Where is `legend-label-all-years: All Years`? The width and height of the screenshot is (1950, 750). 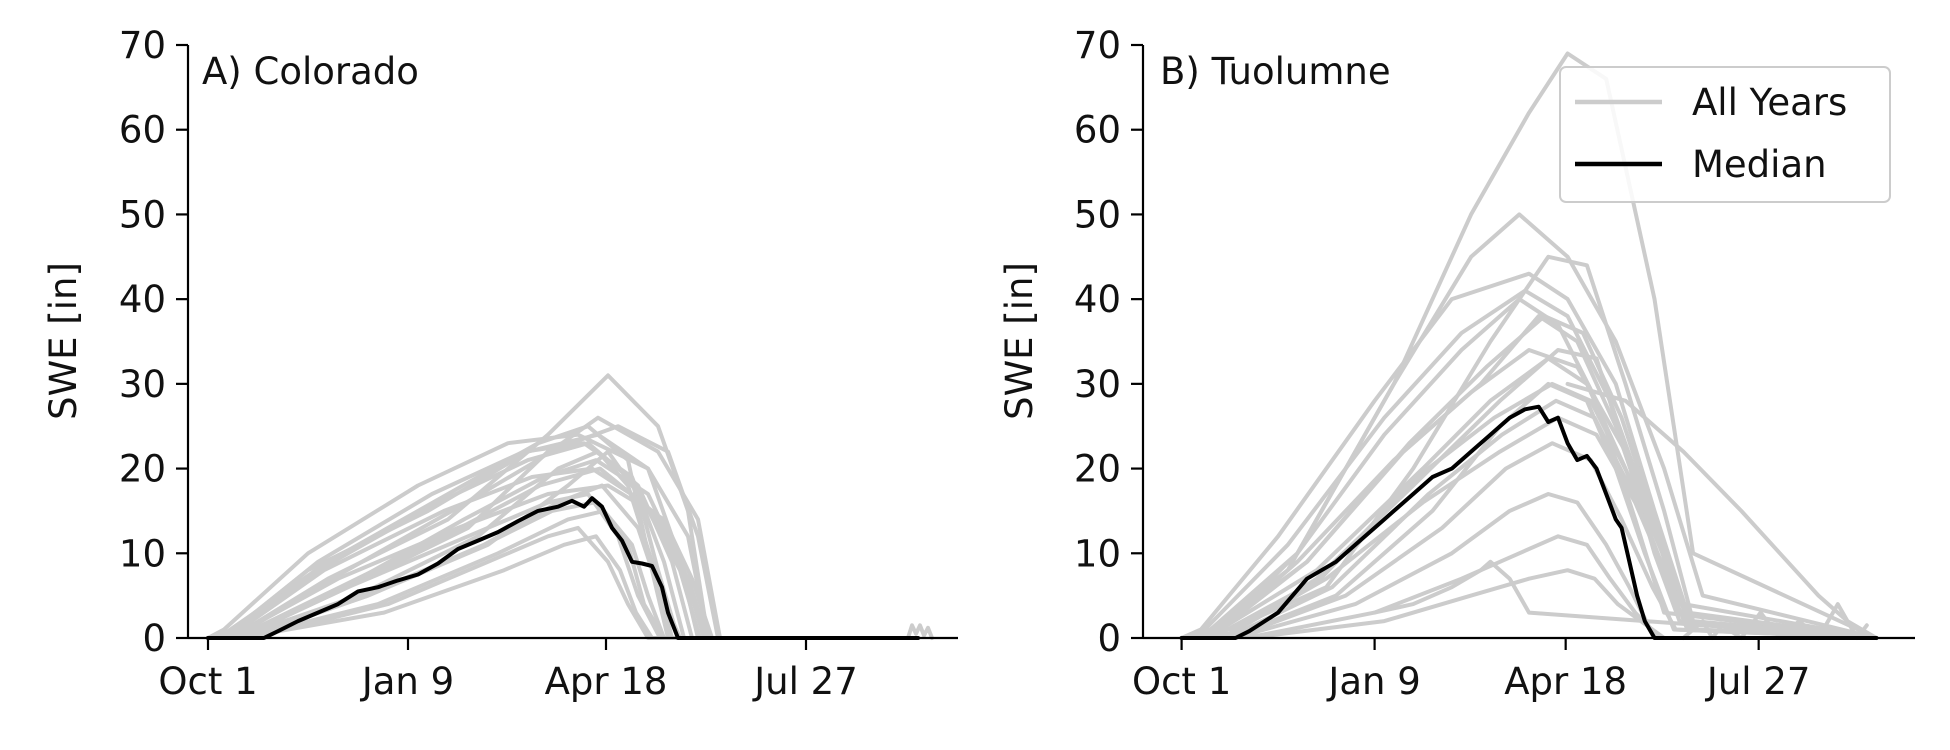
legend-label-all-years: All Years is located at coordinates (1769, 102).